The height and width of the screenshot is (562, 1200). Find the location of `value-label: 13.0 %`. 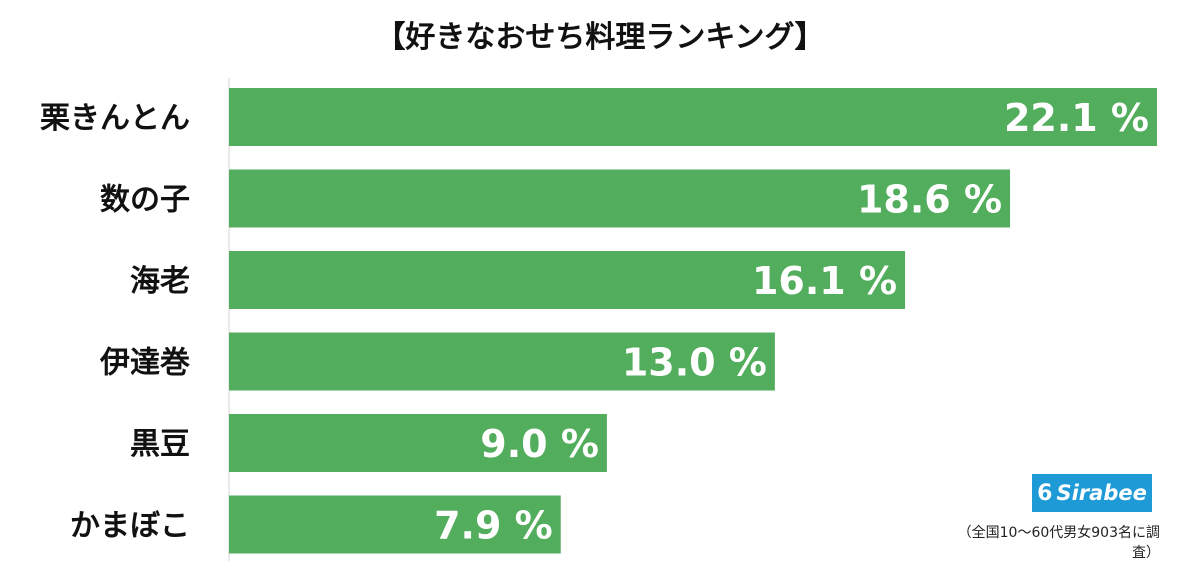

value-label: 13.0 % is located at coordinates (694, 363).